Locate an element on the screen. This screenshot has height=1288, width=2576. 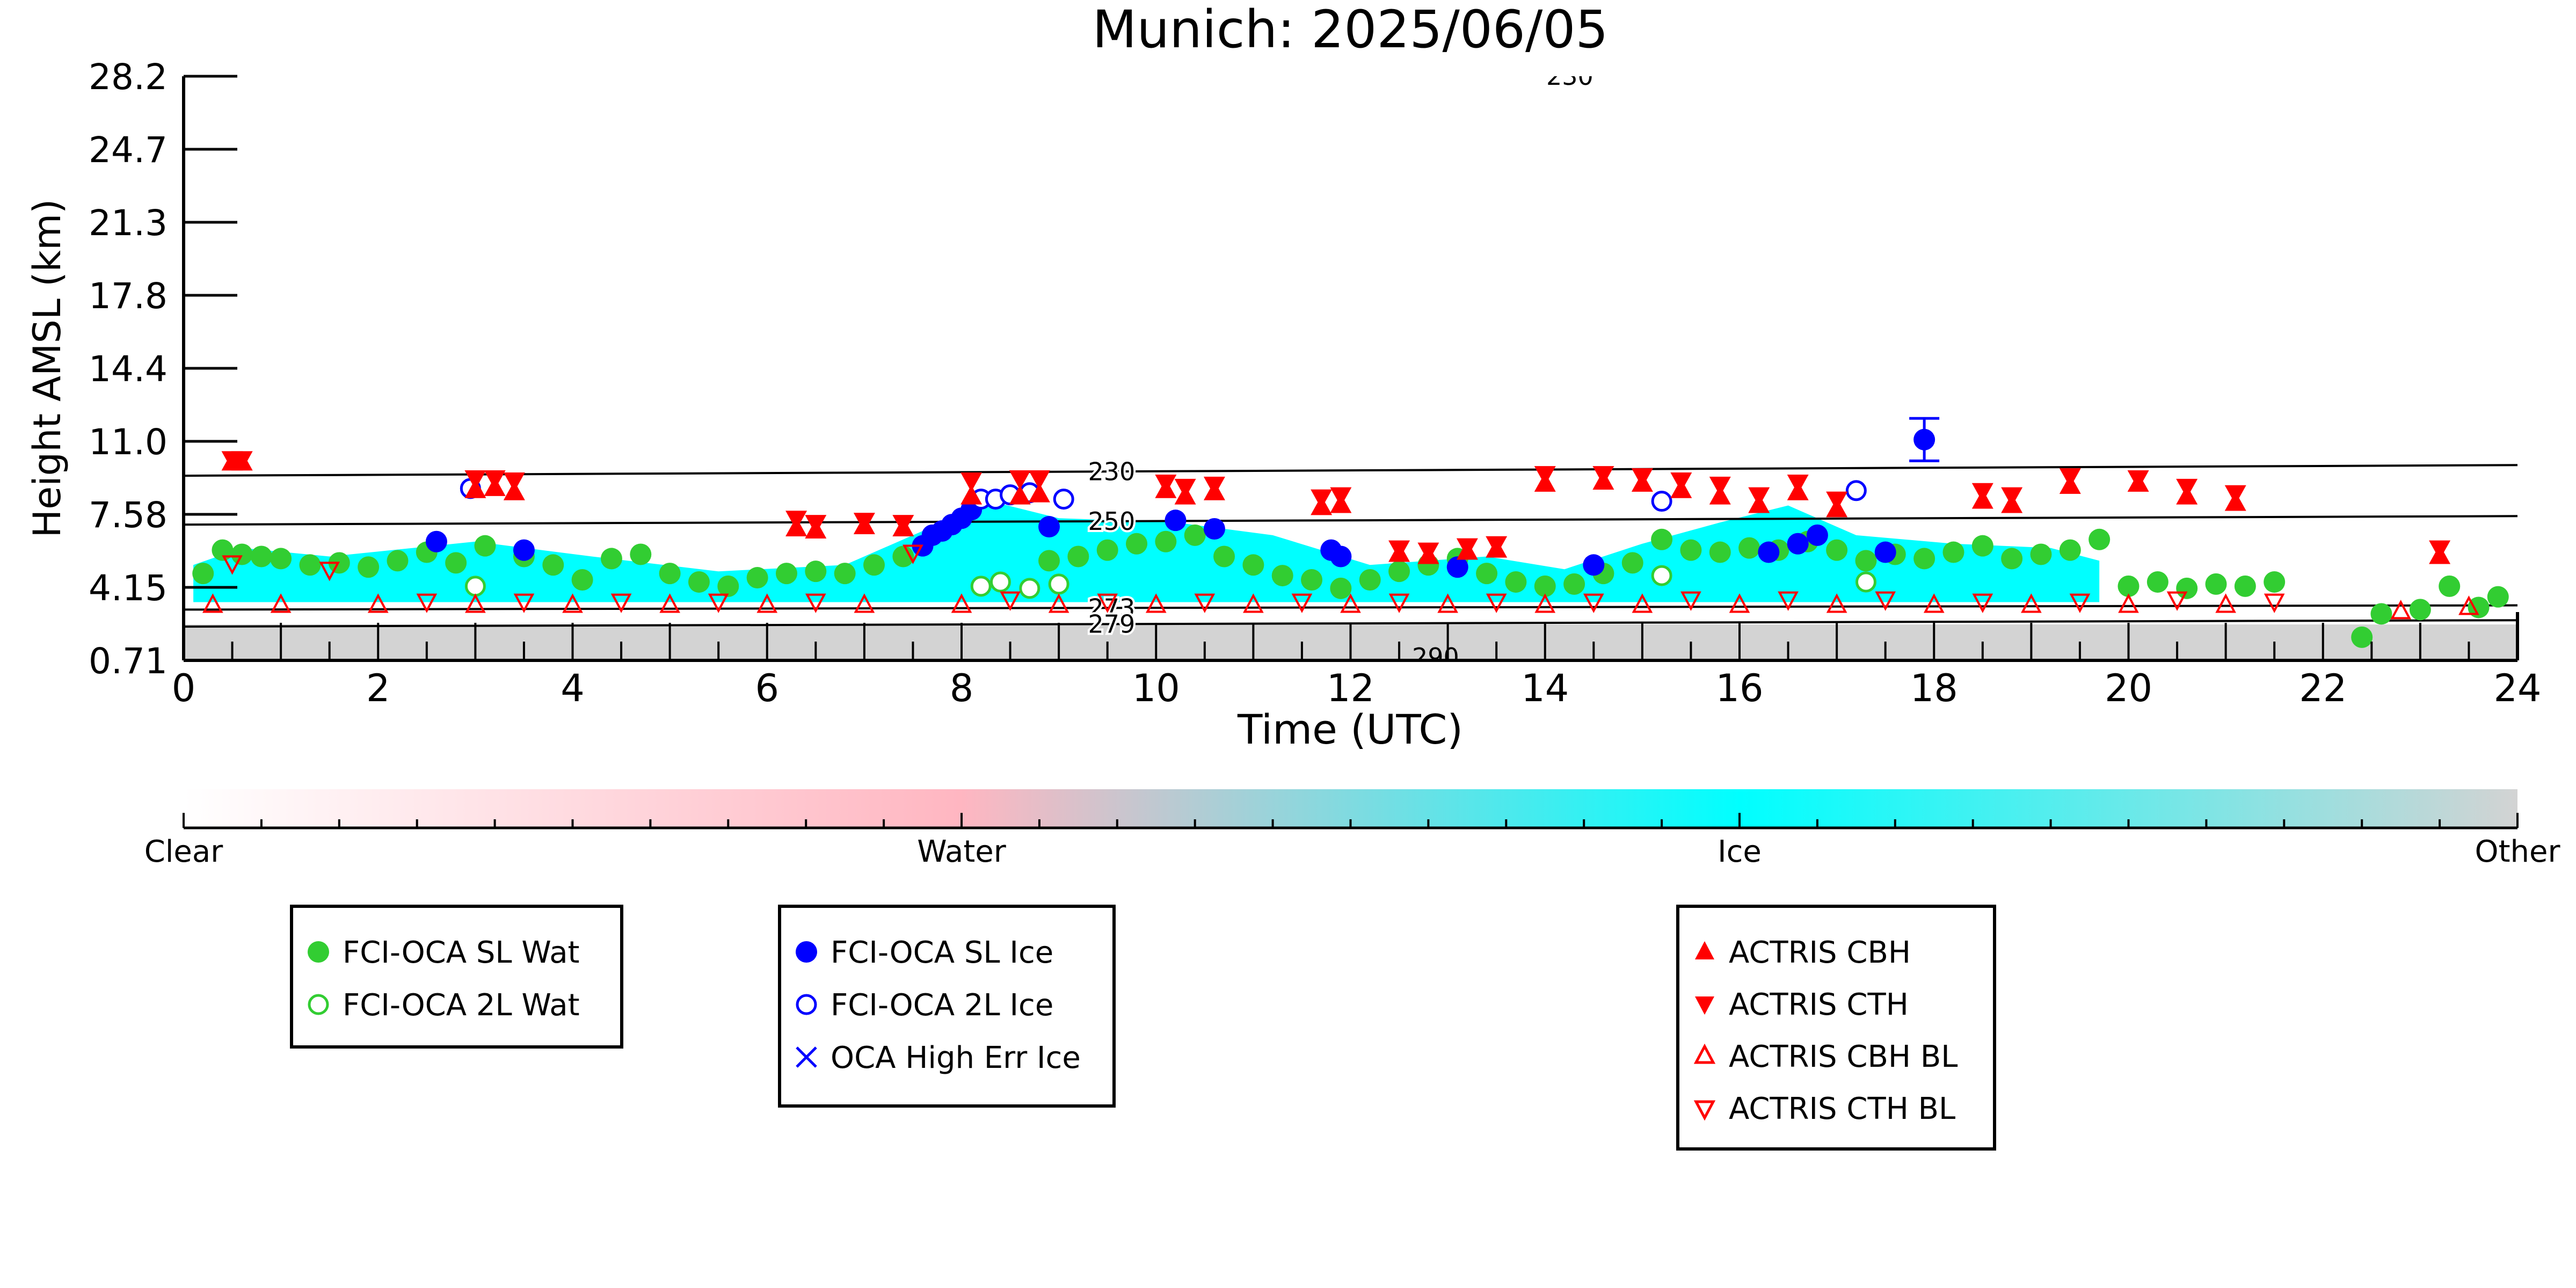
isotherm-label-top: 230 is located at coordinates (1569, 76).